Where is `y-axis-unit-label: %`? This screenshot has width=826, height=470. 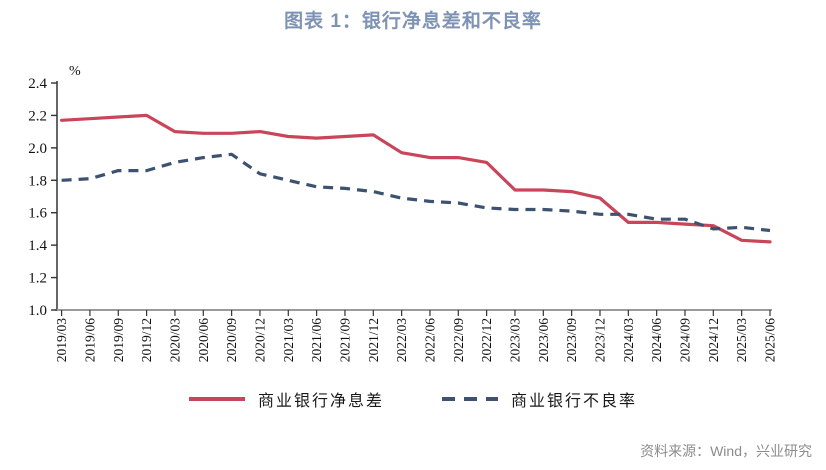 y-axis-unit-label: % is located at coordinates (75, 71).